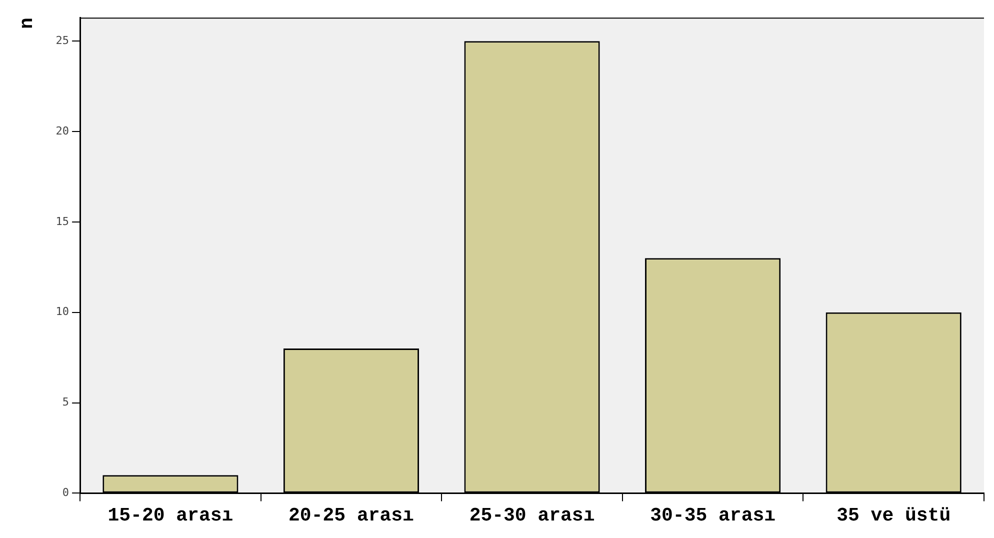  What do you see at coordinates (63, 221) in the screenshot?
I see `y-tick-label: 15` at bounding box center [63, 221].